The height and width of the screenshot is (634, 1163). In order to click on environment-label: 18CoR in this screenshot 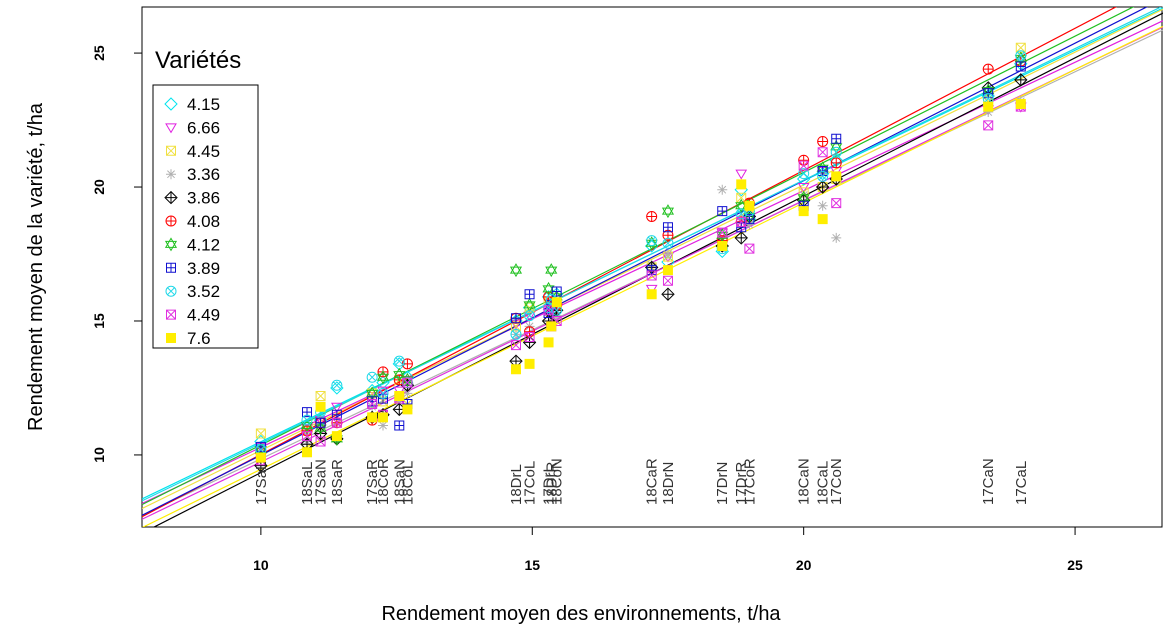, I will do `click(383, 481)`.